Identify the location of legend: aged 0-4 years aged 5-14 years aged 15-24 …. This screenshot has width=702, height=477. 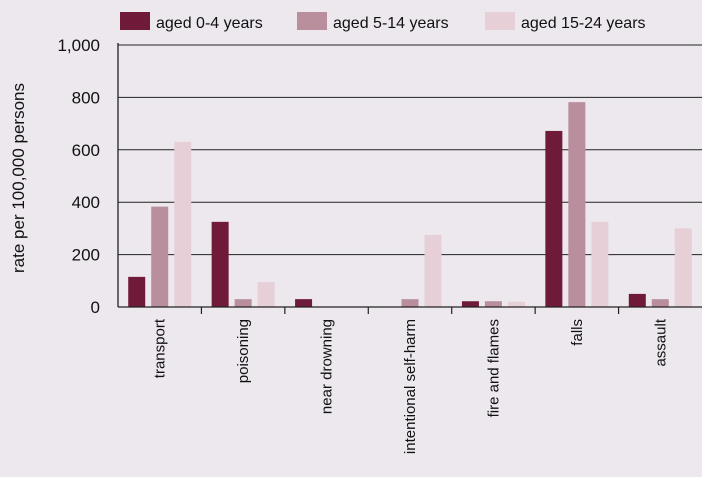
(383, 22).